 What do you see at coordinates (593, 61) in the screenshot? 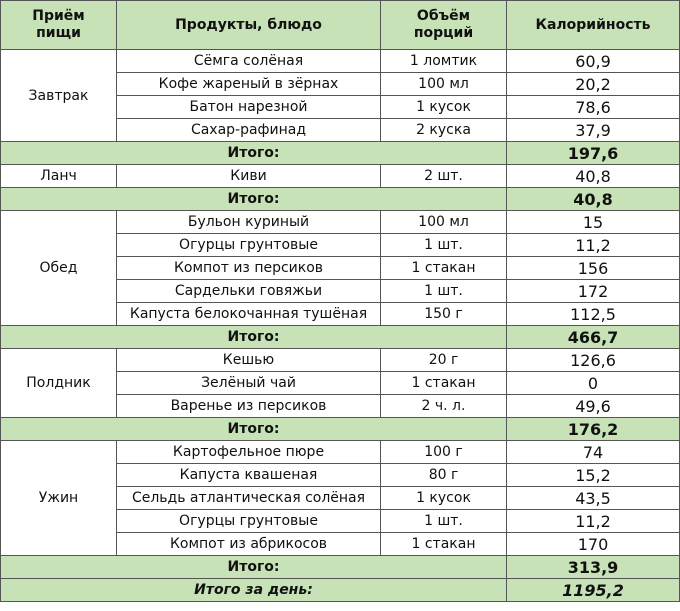
I see `calories-cell: 60,9` at bounding box center [593, 61].